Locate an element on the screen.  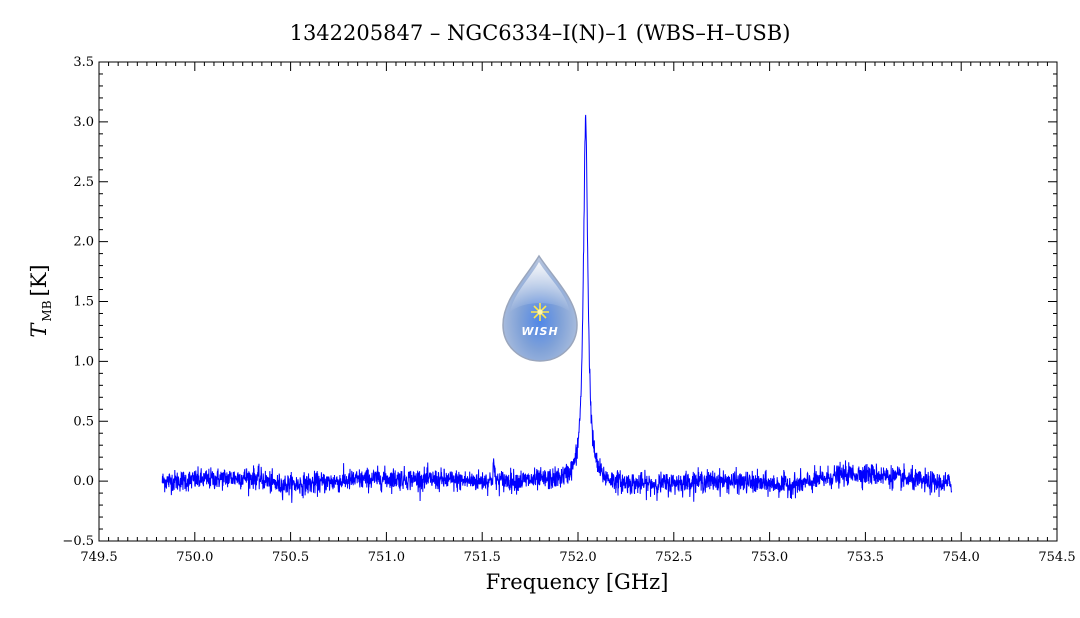
wish-logo-label: WISH is located at coordinates (539, 331).